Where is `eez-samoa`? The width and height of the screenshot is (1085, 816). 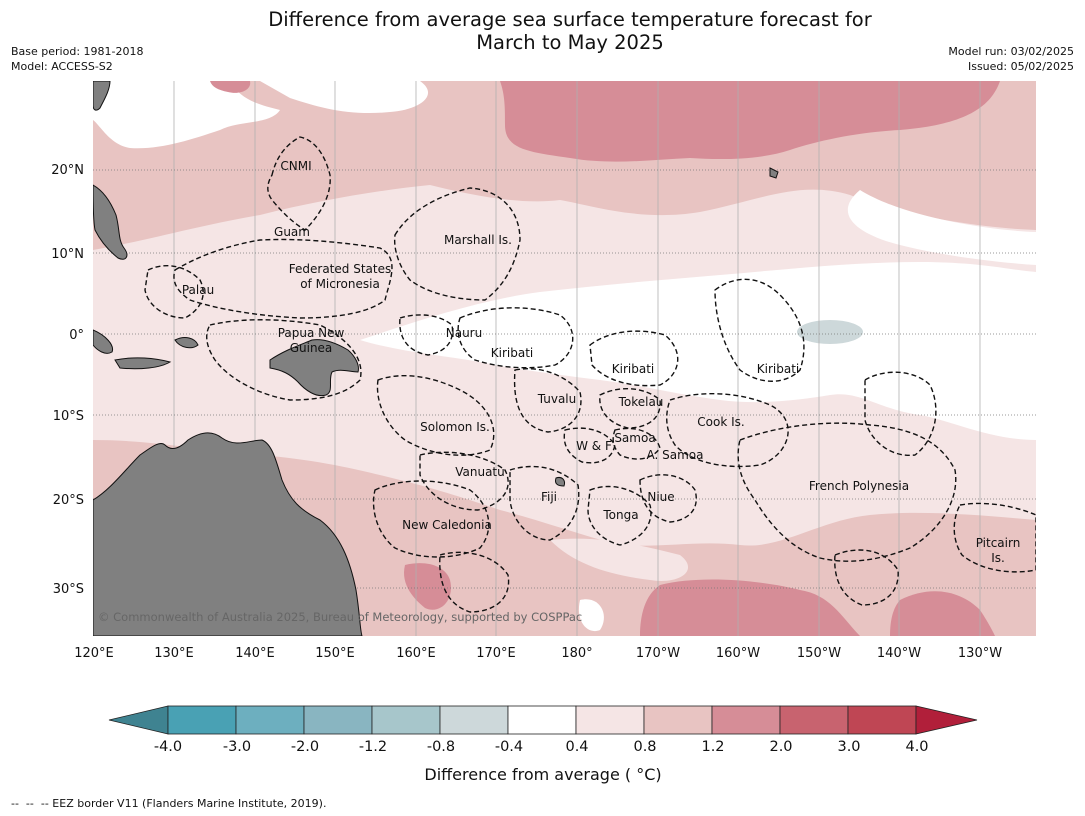 eez-samoa is located at coordinates (636, 443).